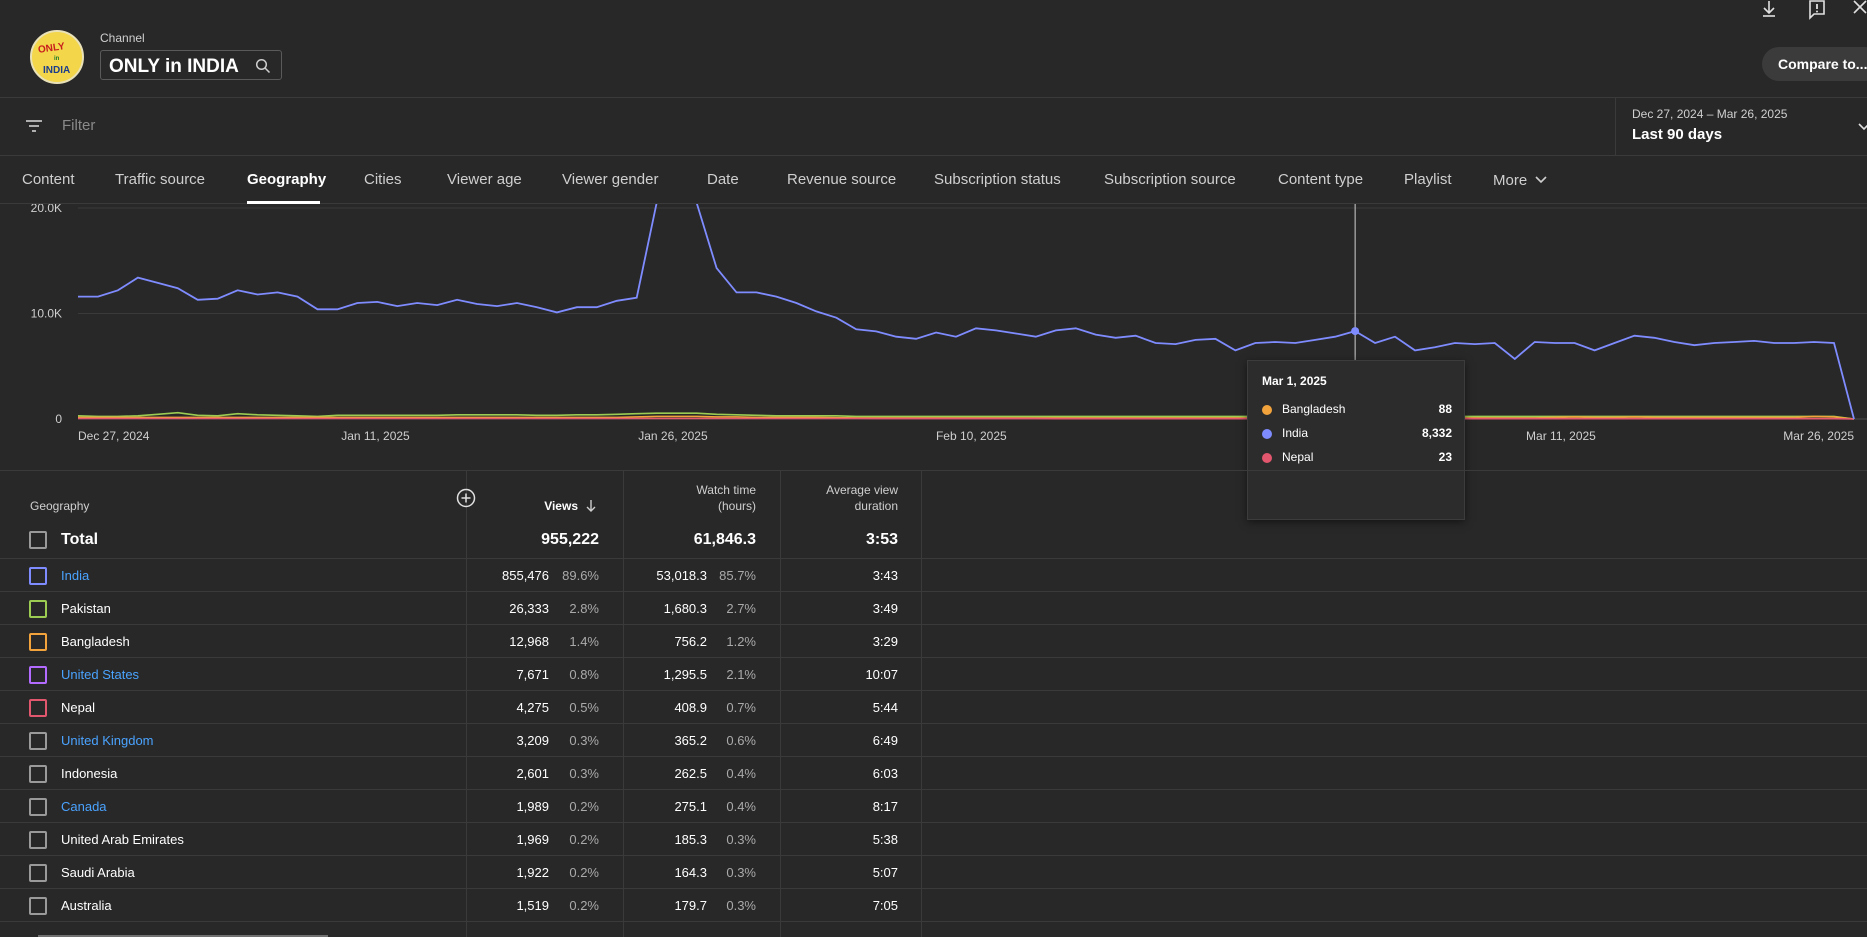  I want to click on header-watch-time: Watch time (hours), so click(698, 498).